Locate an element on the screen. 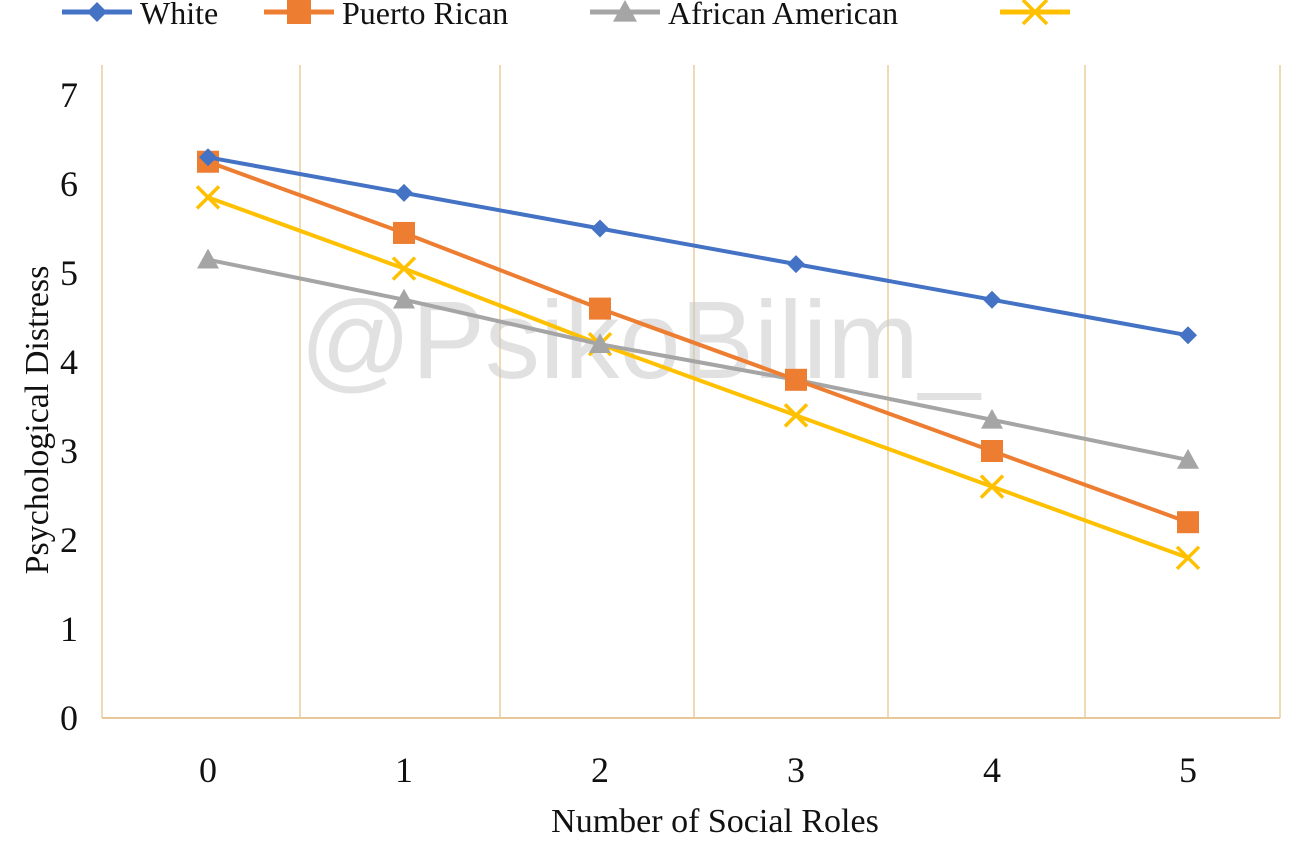 The image size is (1300, 846). y-tick-label: 3 is located at coordinates (69, 451).